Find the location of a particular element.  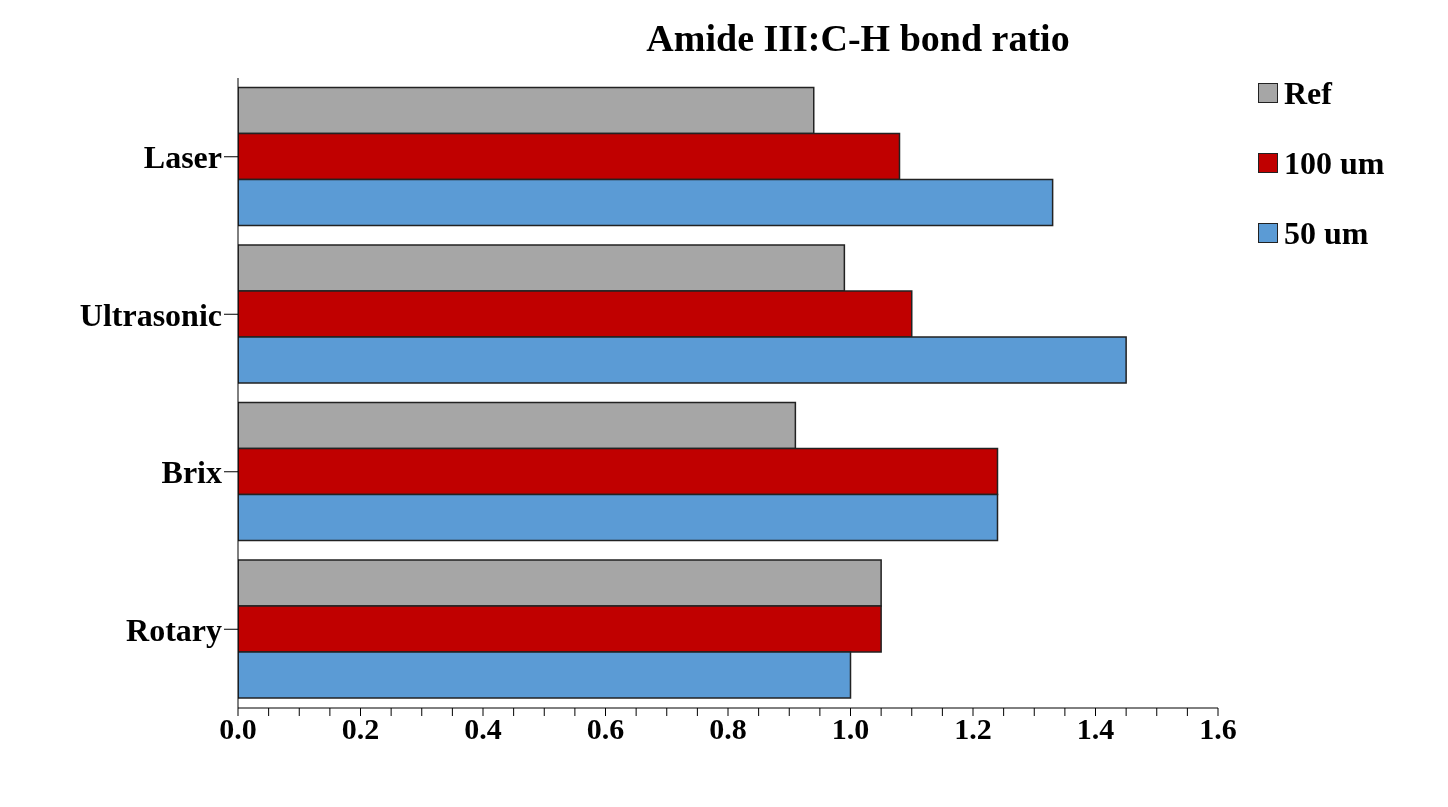

x-tick-label: 1.6 is located at coordinates (1218, 729).